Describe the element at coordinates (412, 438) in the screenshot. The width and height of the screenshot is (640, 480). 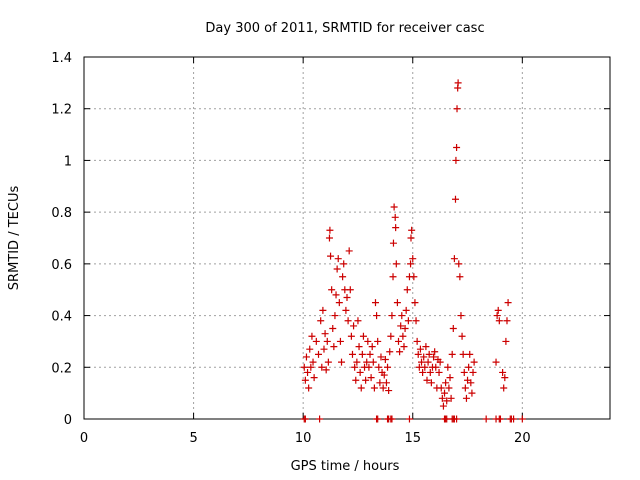
I see `x-tick-label: 15` at that location.